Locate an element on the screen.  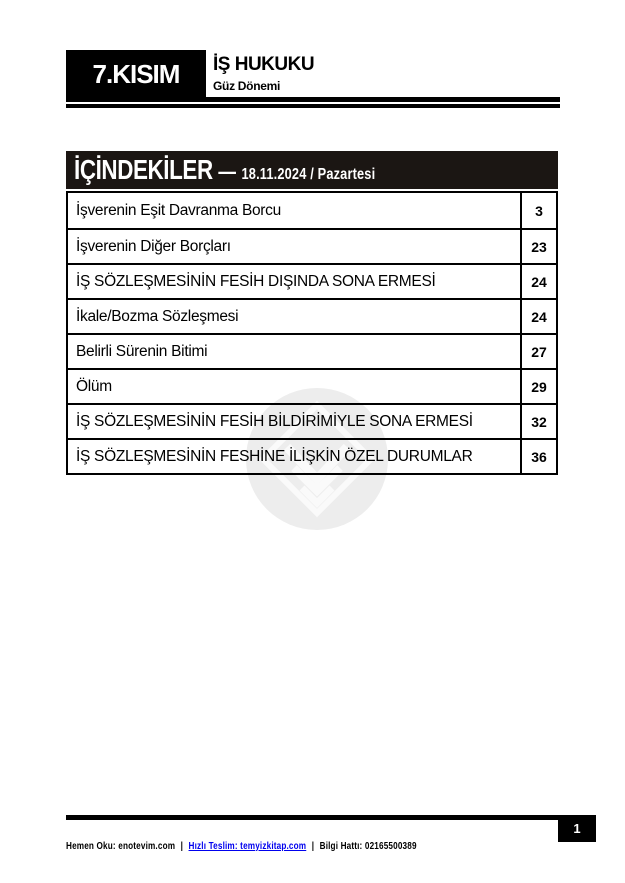
diamond-logo-watermark is located at coordinates (317, 461).